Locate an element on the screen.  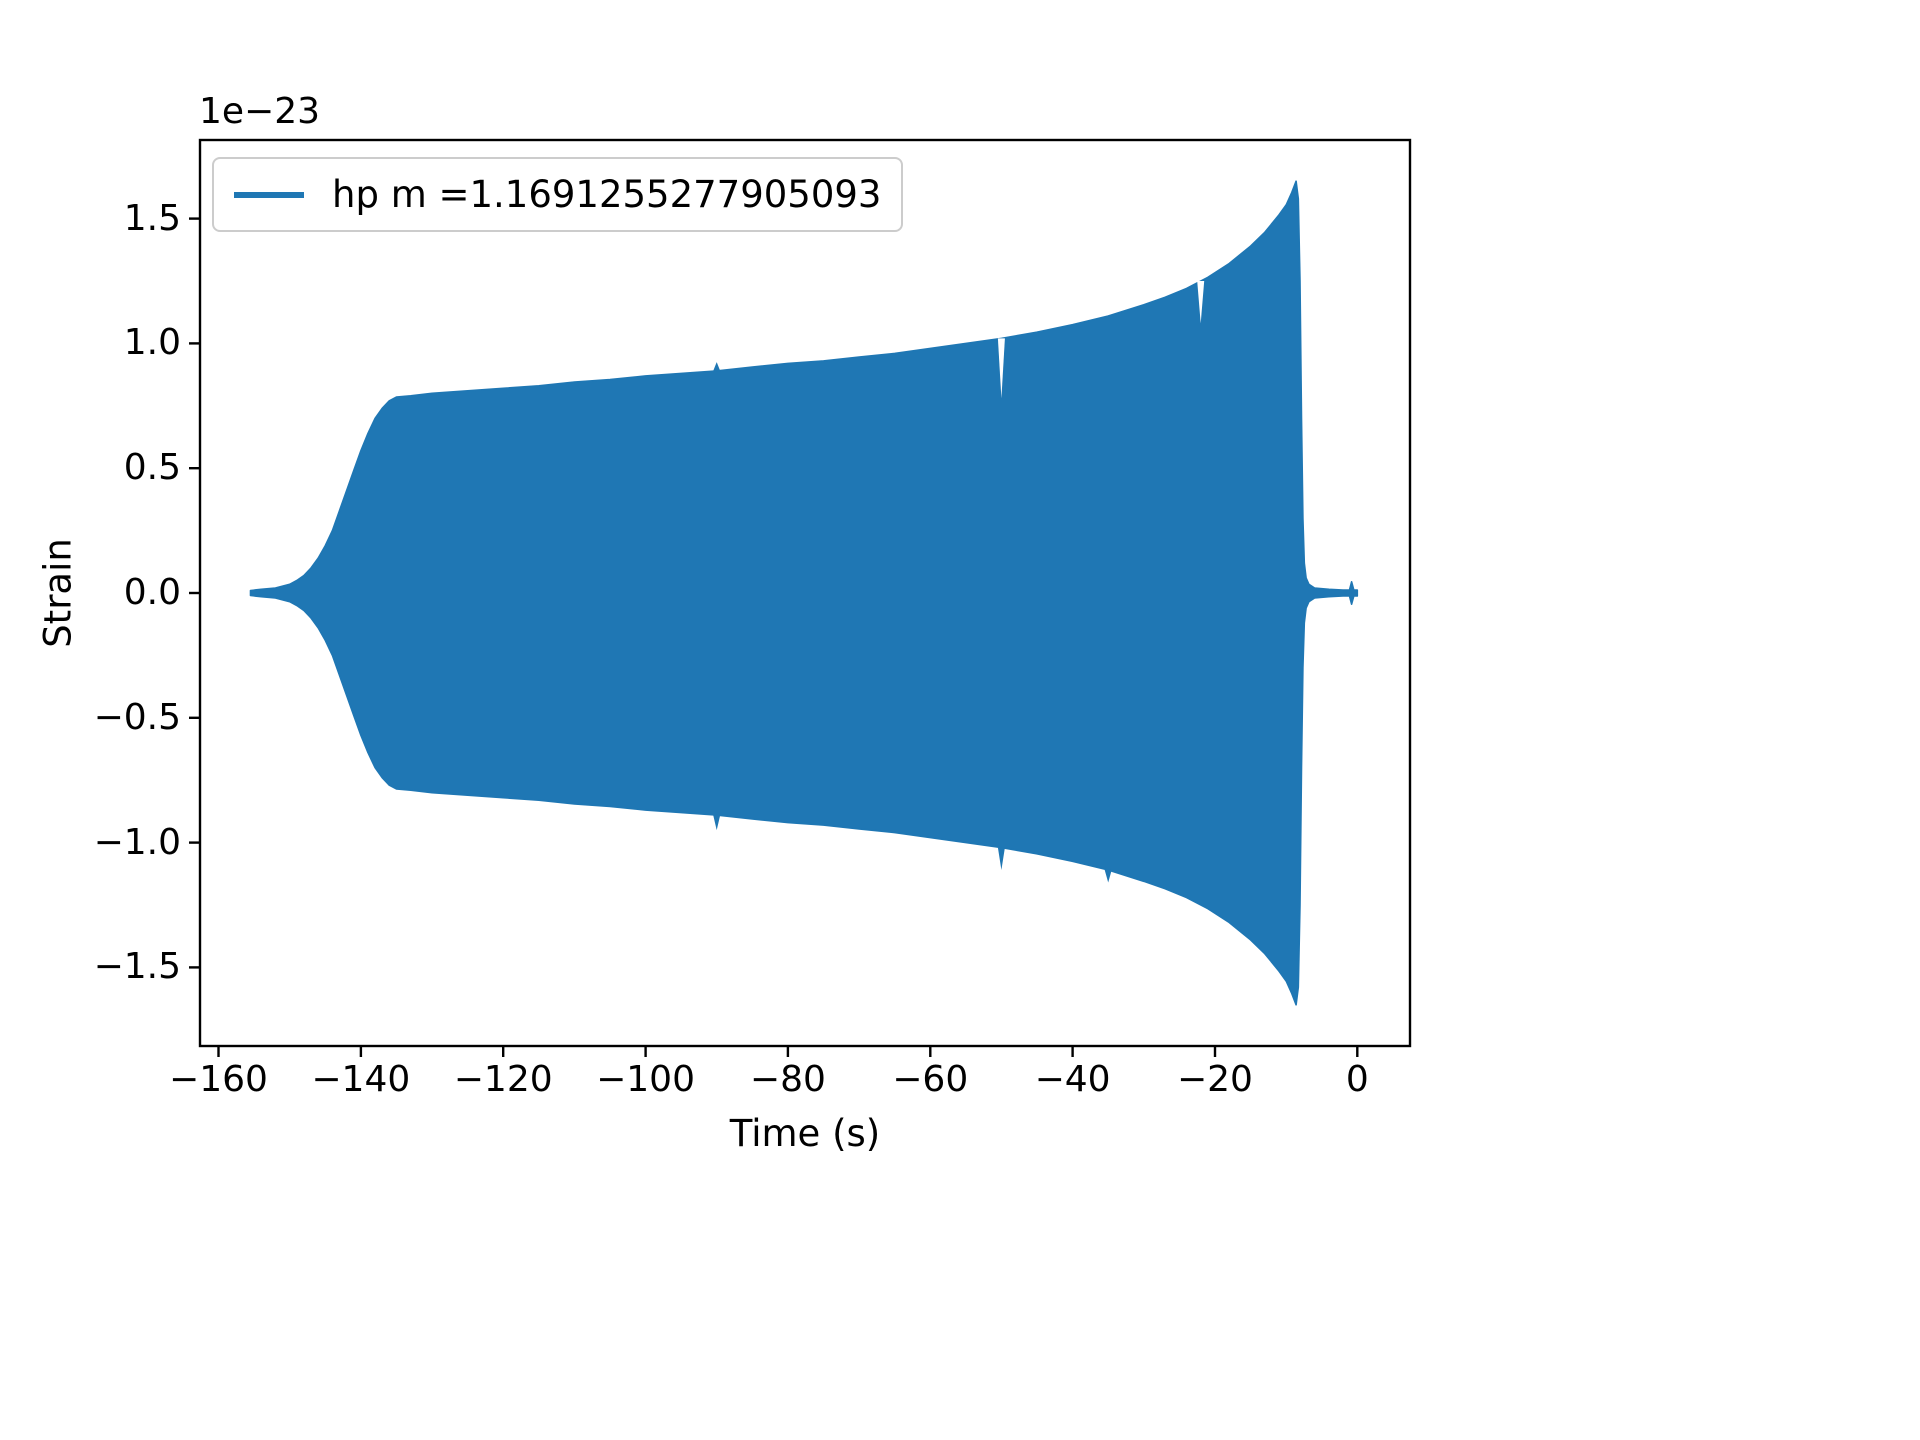
y-axis-offset-text: 1e−23 is located at coordinates (260, 111).